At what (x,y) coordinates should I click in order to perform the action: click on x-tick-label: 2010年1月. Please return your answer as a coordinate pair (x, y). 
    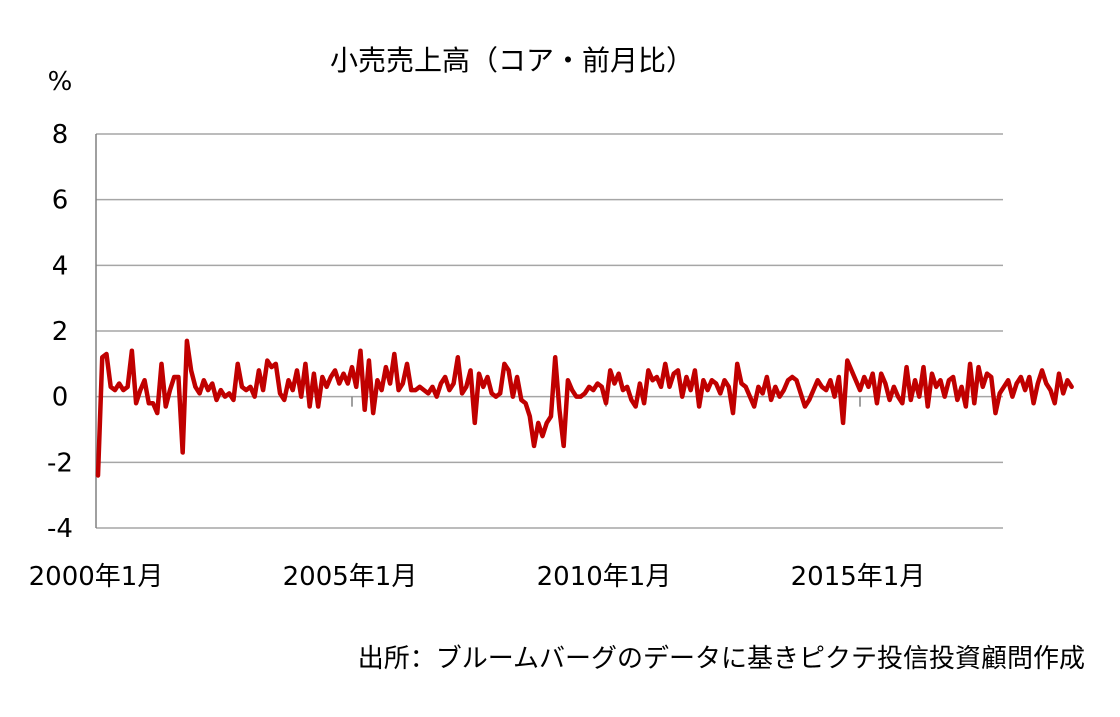
    Looking at the image, I should click on (604, 577).